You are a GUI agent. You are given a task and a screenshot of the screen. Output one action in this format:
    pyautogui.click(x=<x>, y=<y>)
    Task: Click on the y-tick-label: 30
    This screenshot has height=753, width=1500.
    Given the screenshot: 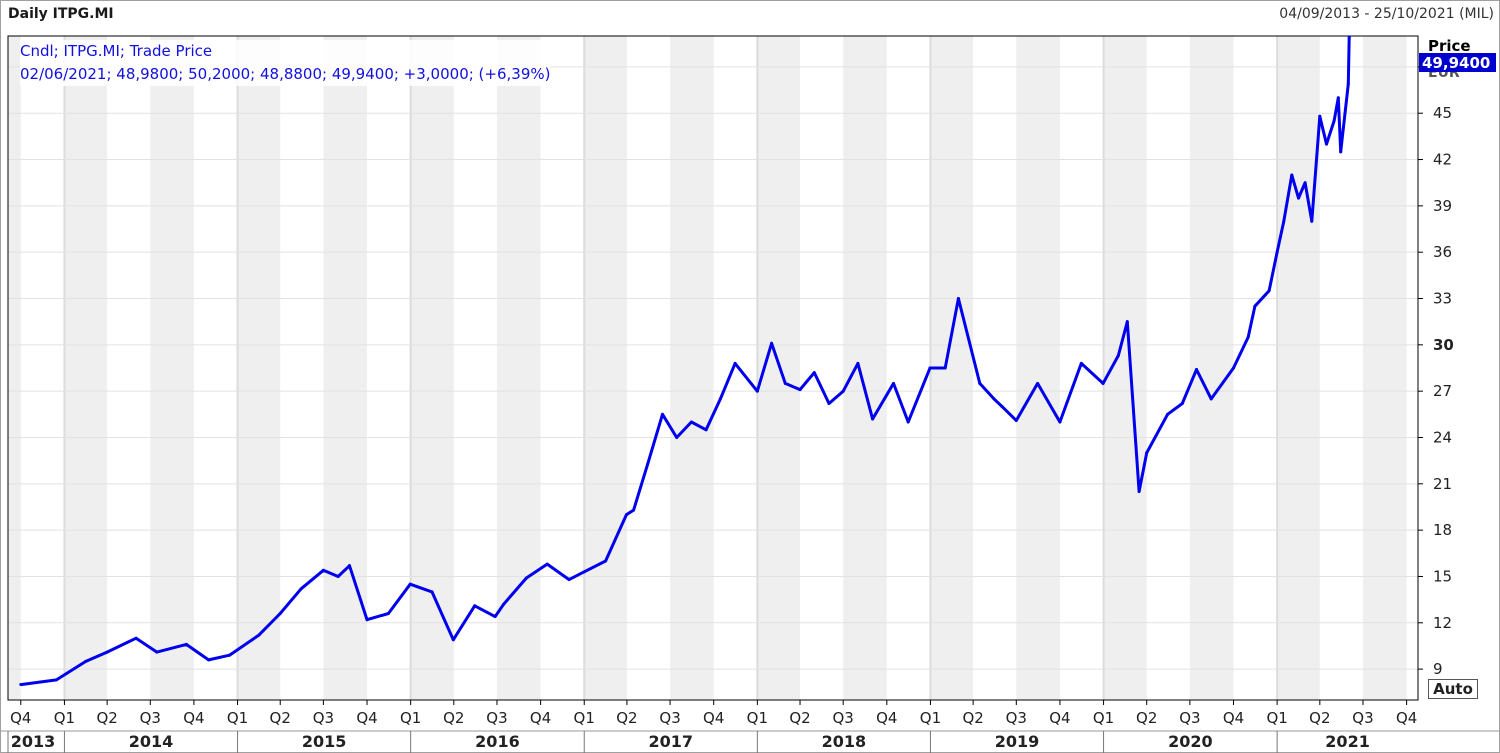 What is the action you would take?
    pyautogui.click(x=1443, y=345)
    